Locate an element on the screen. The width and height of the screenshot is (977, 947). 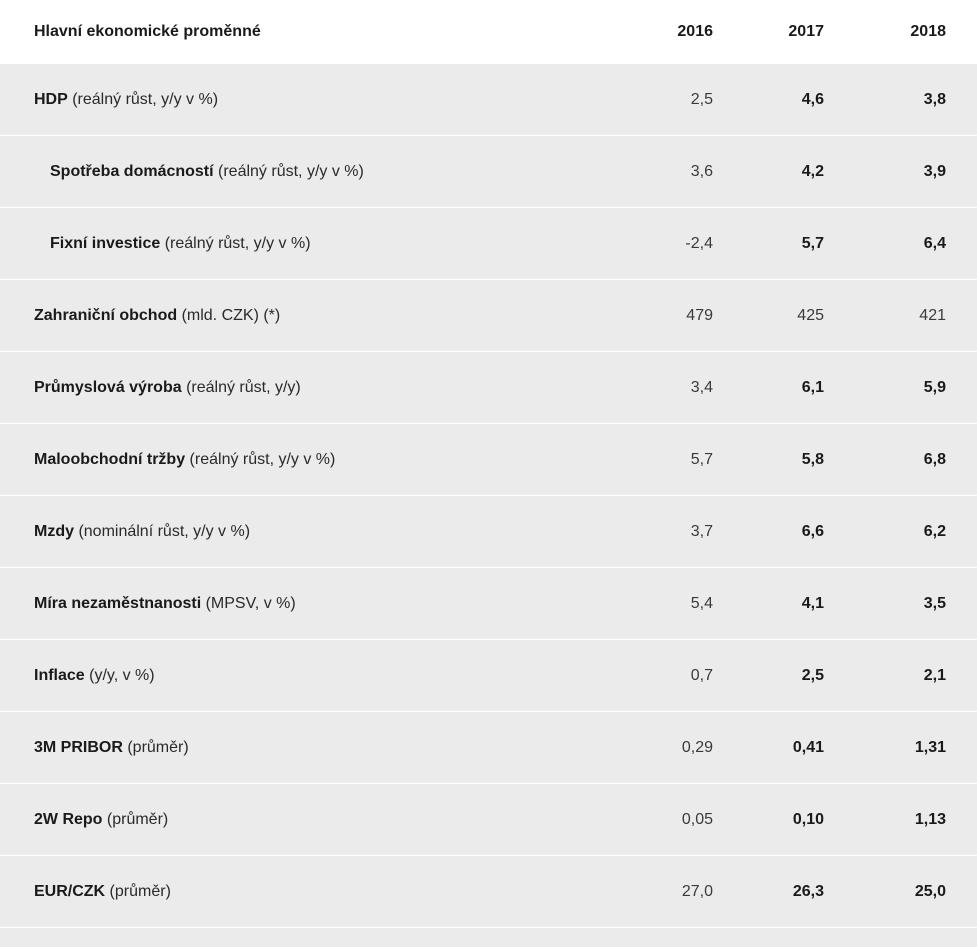
row-label: EUR/CZK (průměr) is located at coordinates (300, 892).